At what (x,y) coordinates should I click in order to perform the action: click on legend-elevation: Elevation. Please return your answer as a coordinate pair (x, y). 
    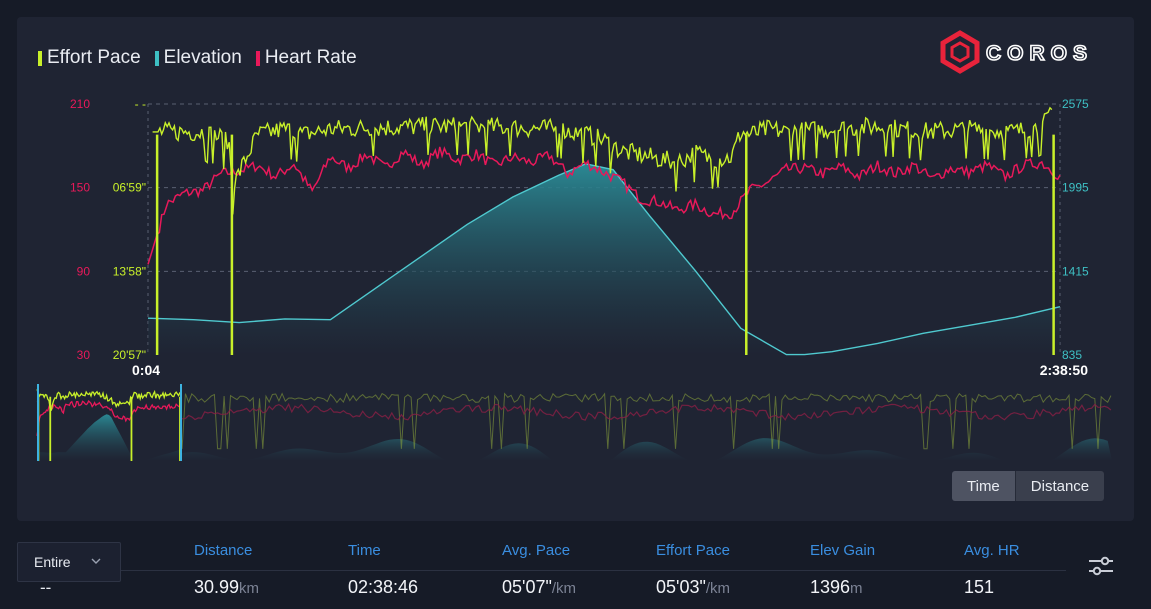
    Looking at the image, I should click on (198, 58).